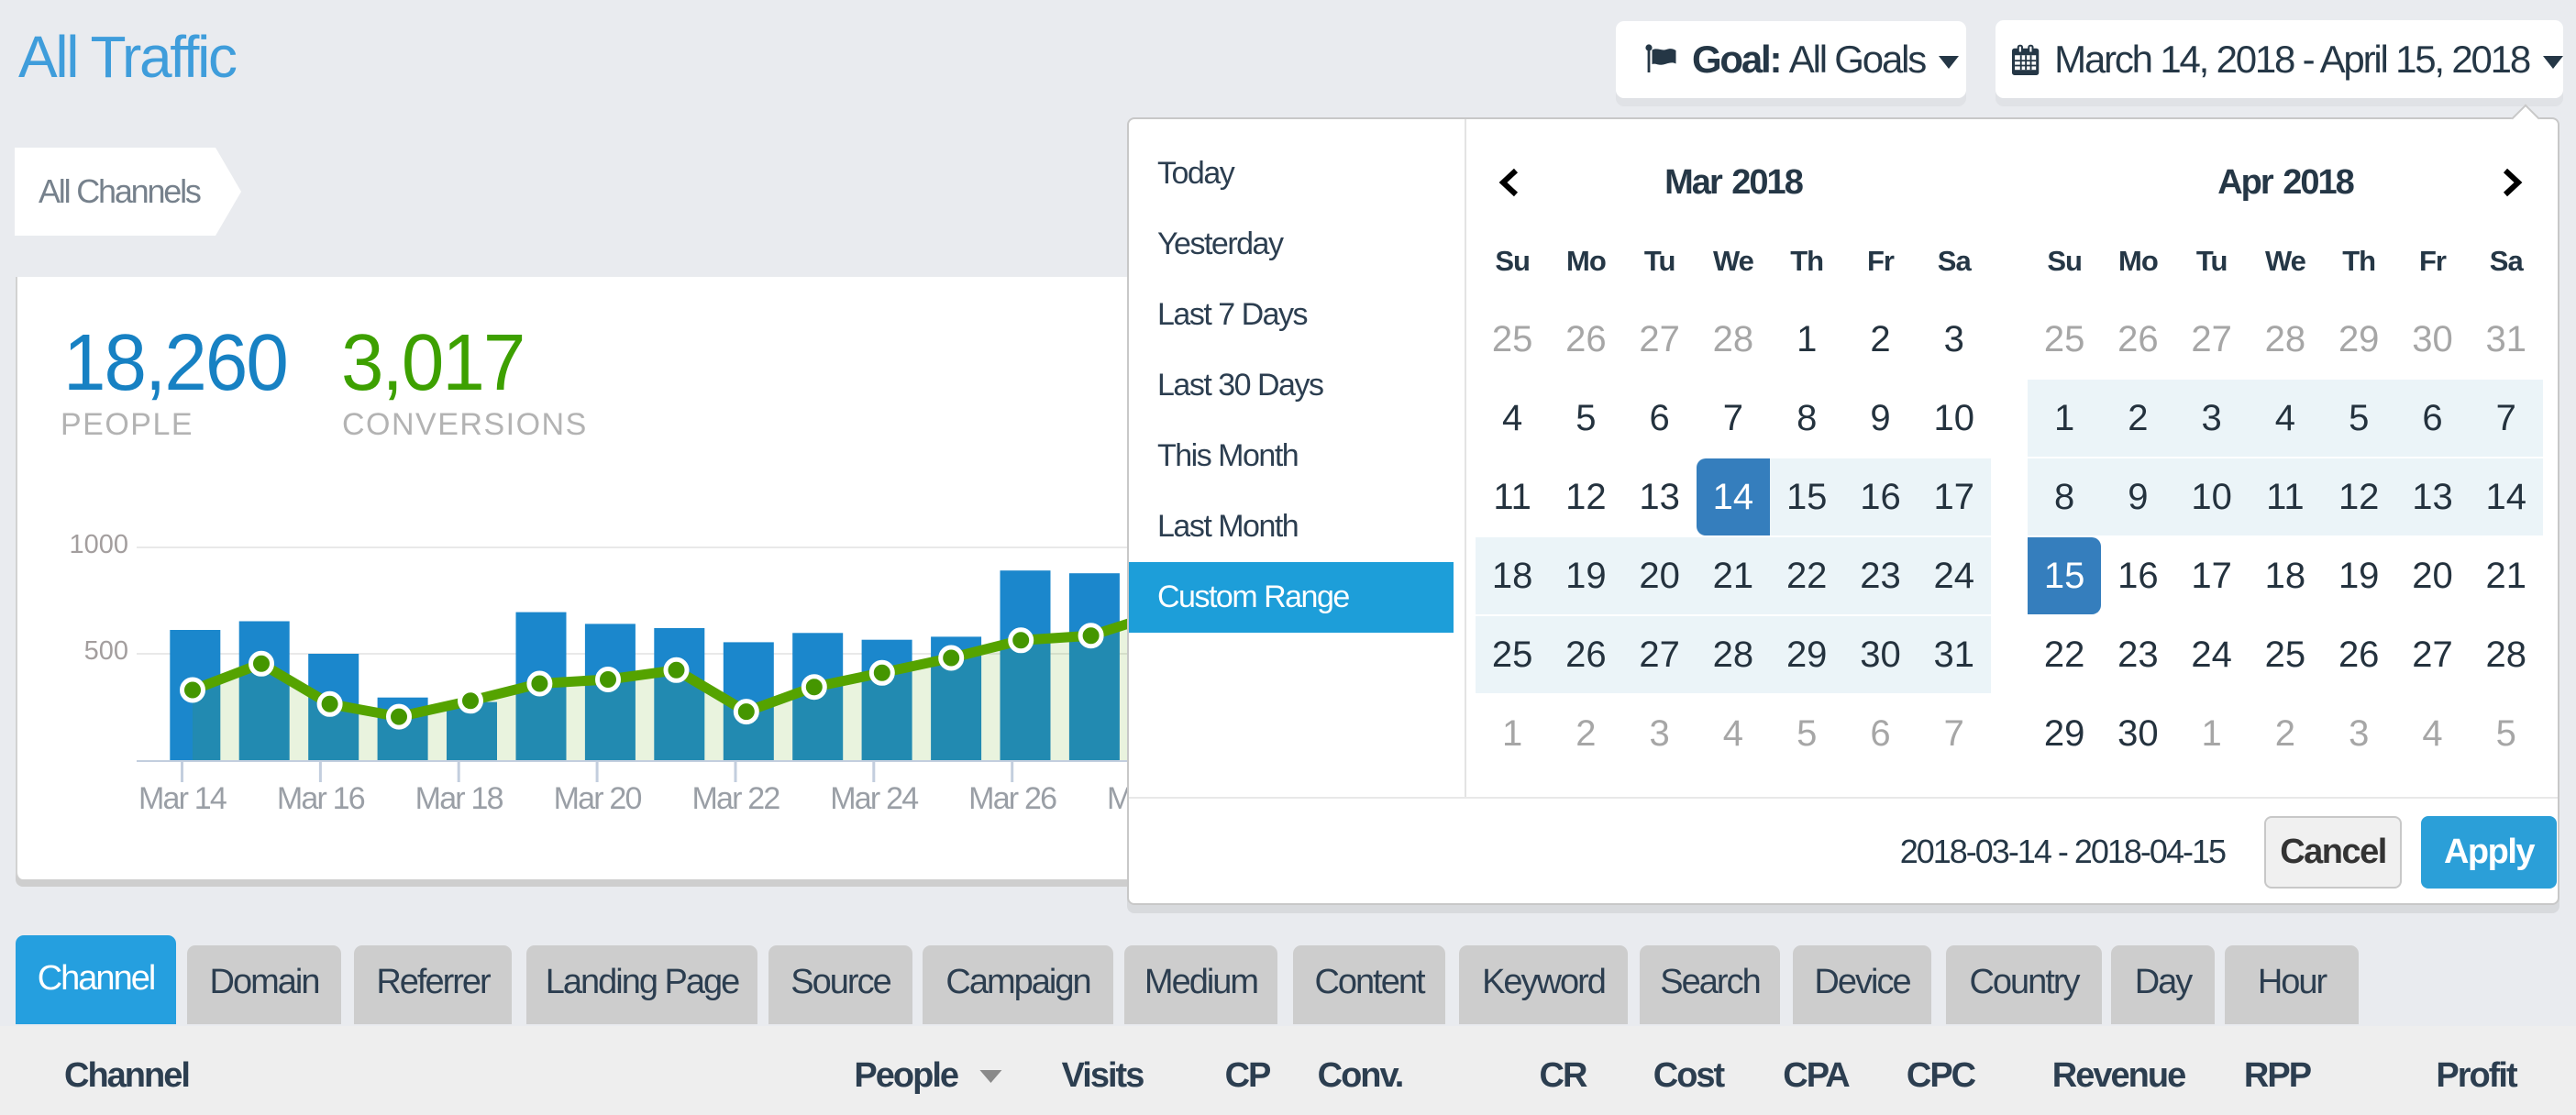 The image size is (2576, 1115). What do you see at coordinates (1012, 798) in the screenshot?
I see `svg-text: Mar 26` at bounding box center [1012, 798].